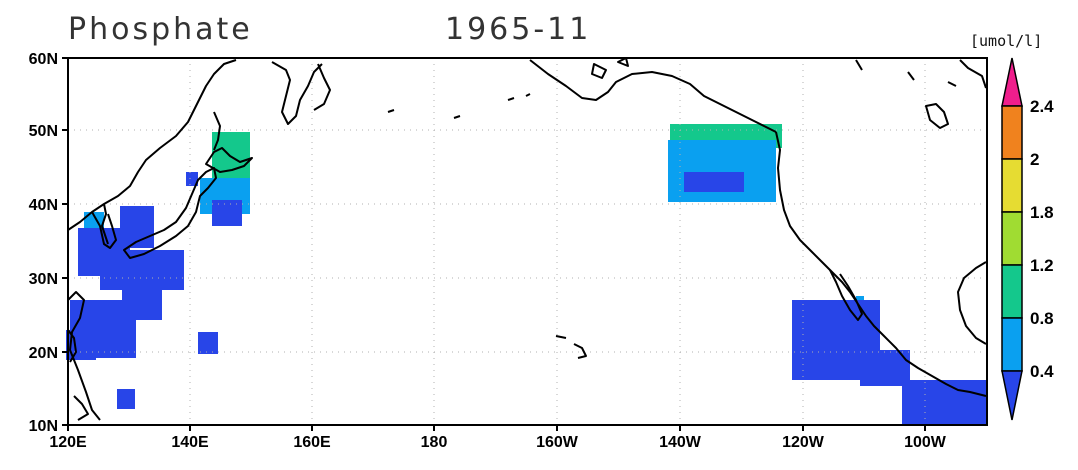 The image size is (1078, 470). I want to click on data-cell-japan-sea-blue, so click(192, 179).